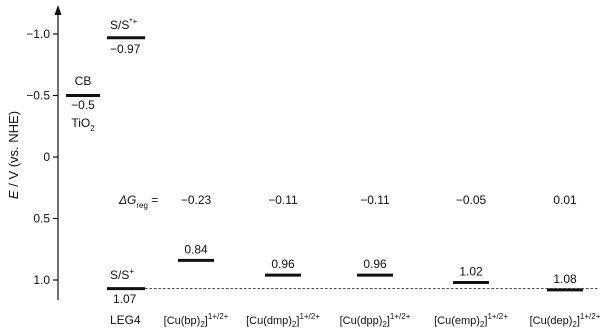 The height and width of the screenshot is (331, 603). What do you see at coordinates (125, 49) in the screenshot?
I see `dye-excited-value: −0.97` at bounding box center [125, 49].